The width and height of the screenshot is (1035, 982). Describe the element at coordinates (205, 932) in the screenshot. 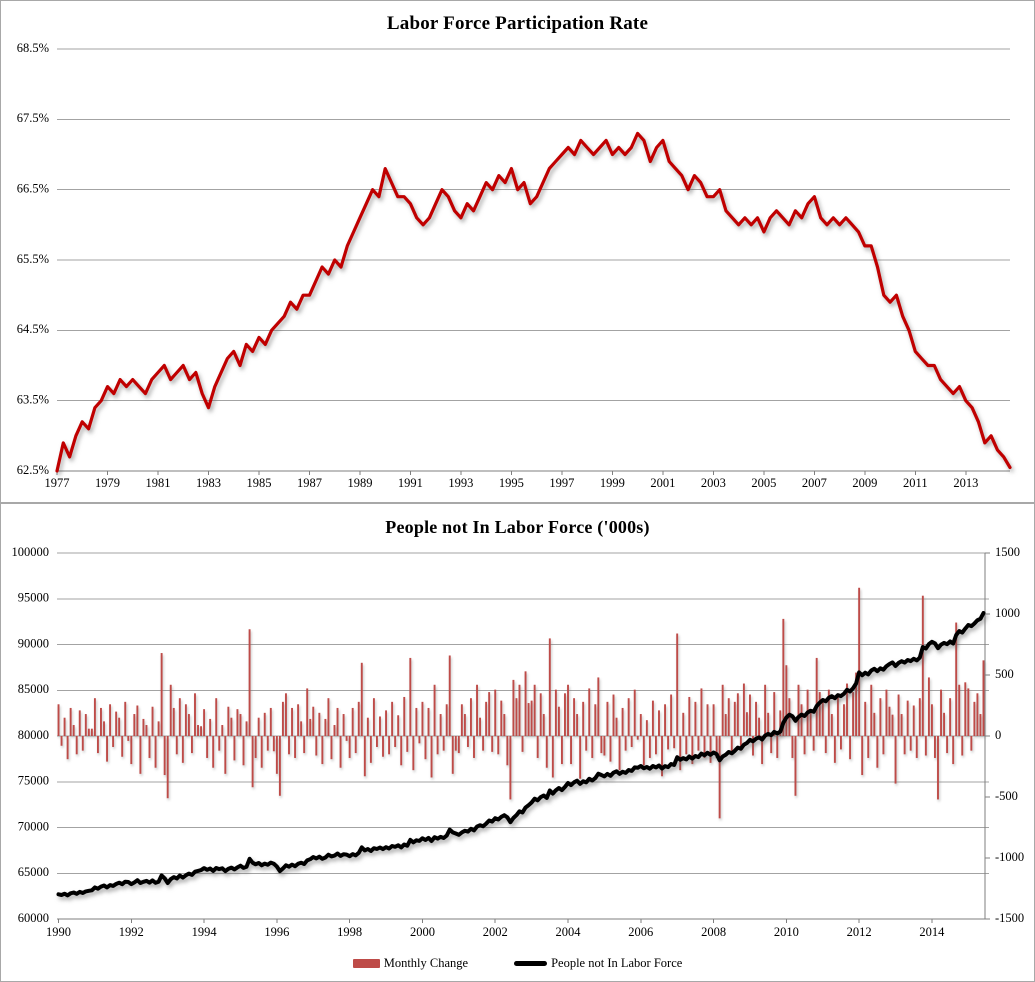

I see `x-axis-tick-label: 1994` at that location.